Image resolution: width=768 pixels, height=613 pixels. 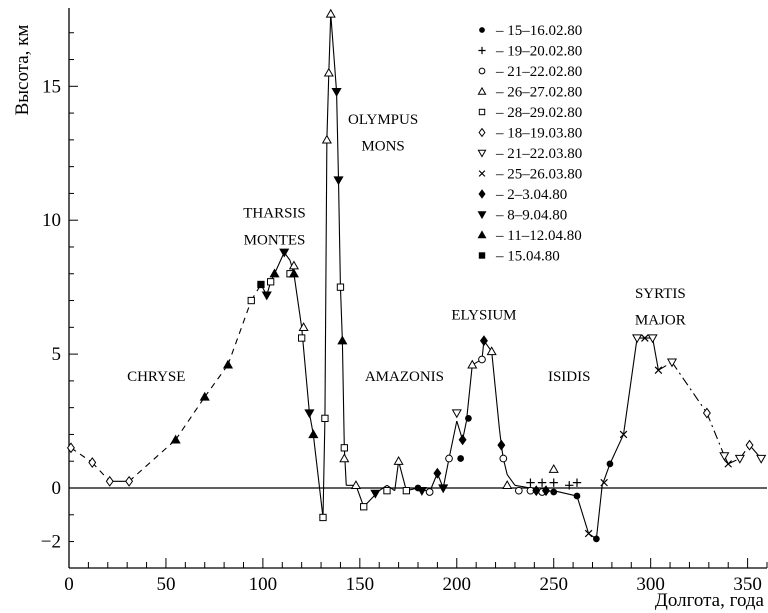 What do you see at coordinates (51, 542) in the screenshot?
I see `y-tick-label: −2` at bounding box center [51, 542].